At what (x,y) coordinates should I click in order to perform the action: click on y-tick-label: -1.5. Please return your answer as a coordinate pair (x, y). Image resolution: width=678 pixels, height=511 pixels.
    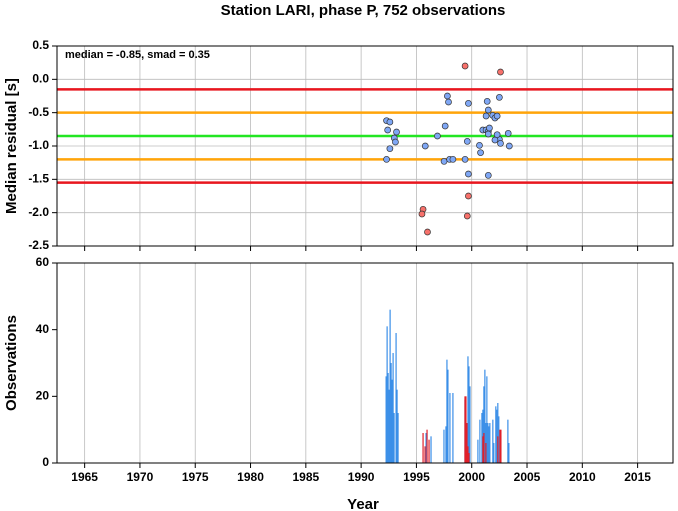
    Looking at the image, I should click on (38, 179).